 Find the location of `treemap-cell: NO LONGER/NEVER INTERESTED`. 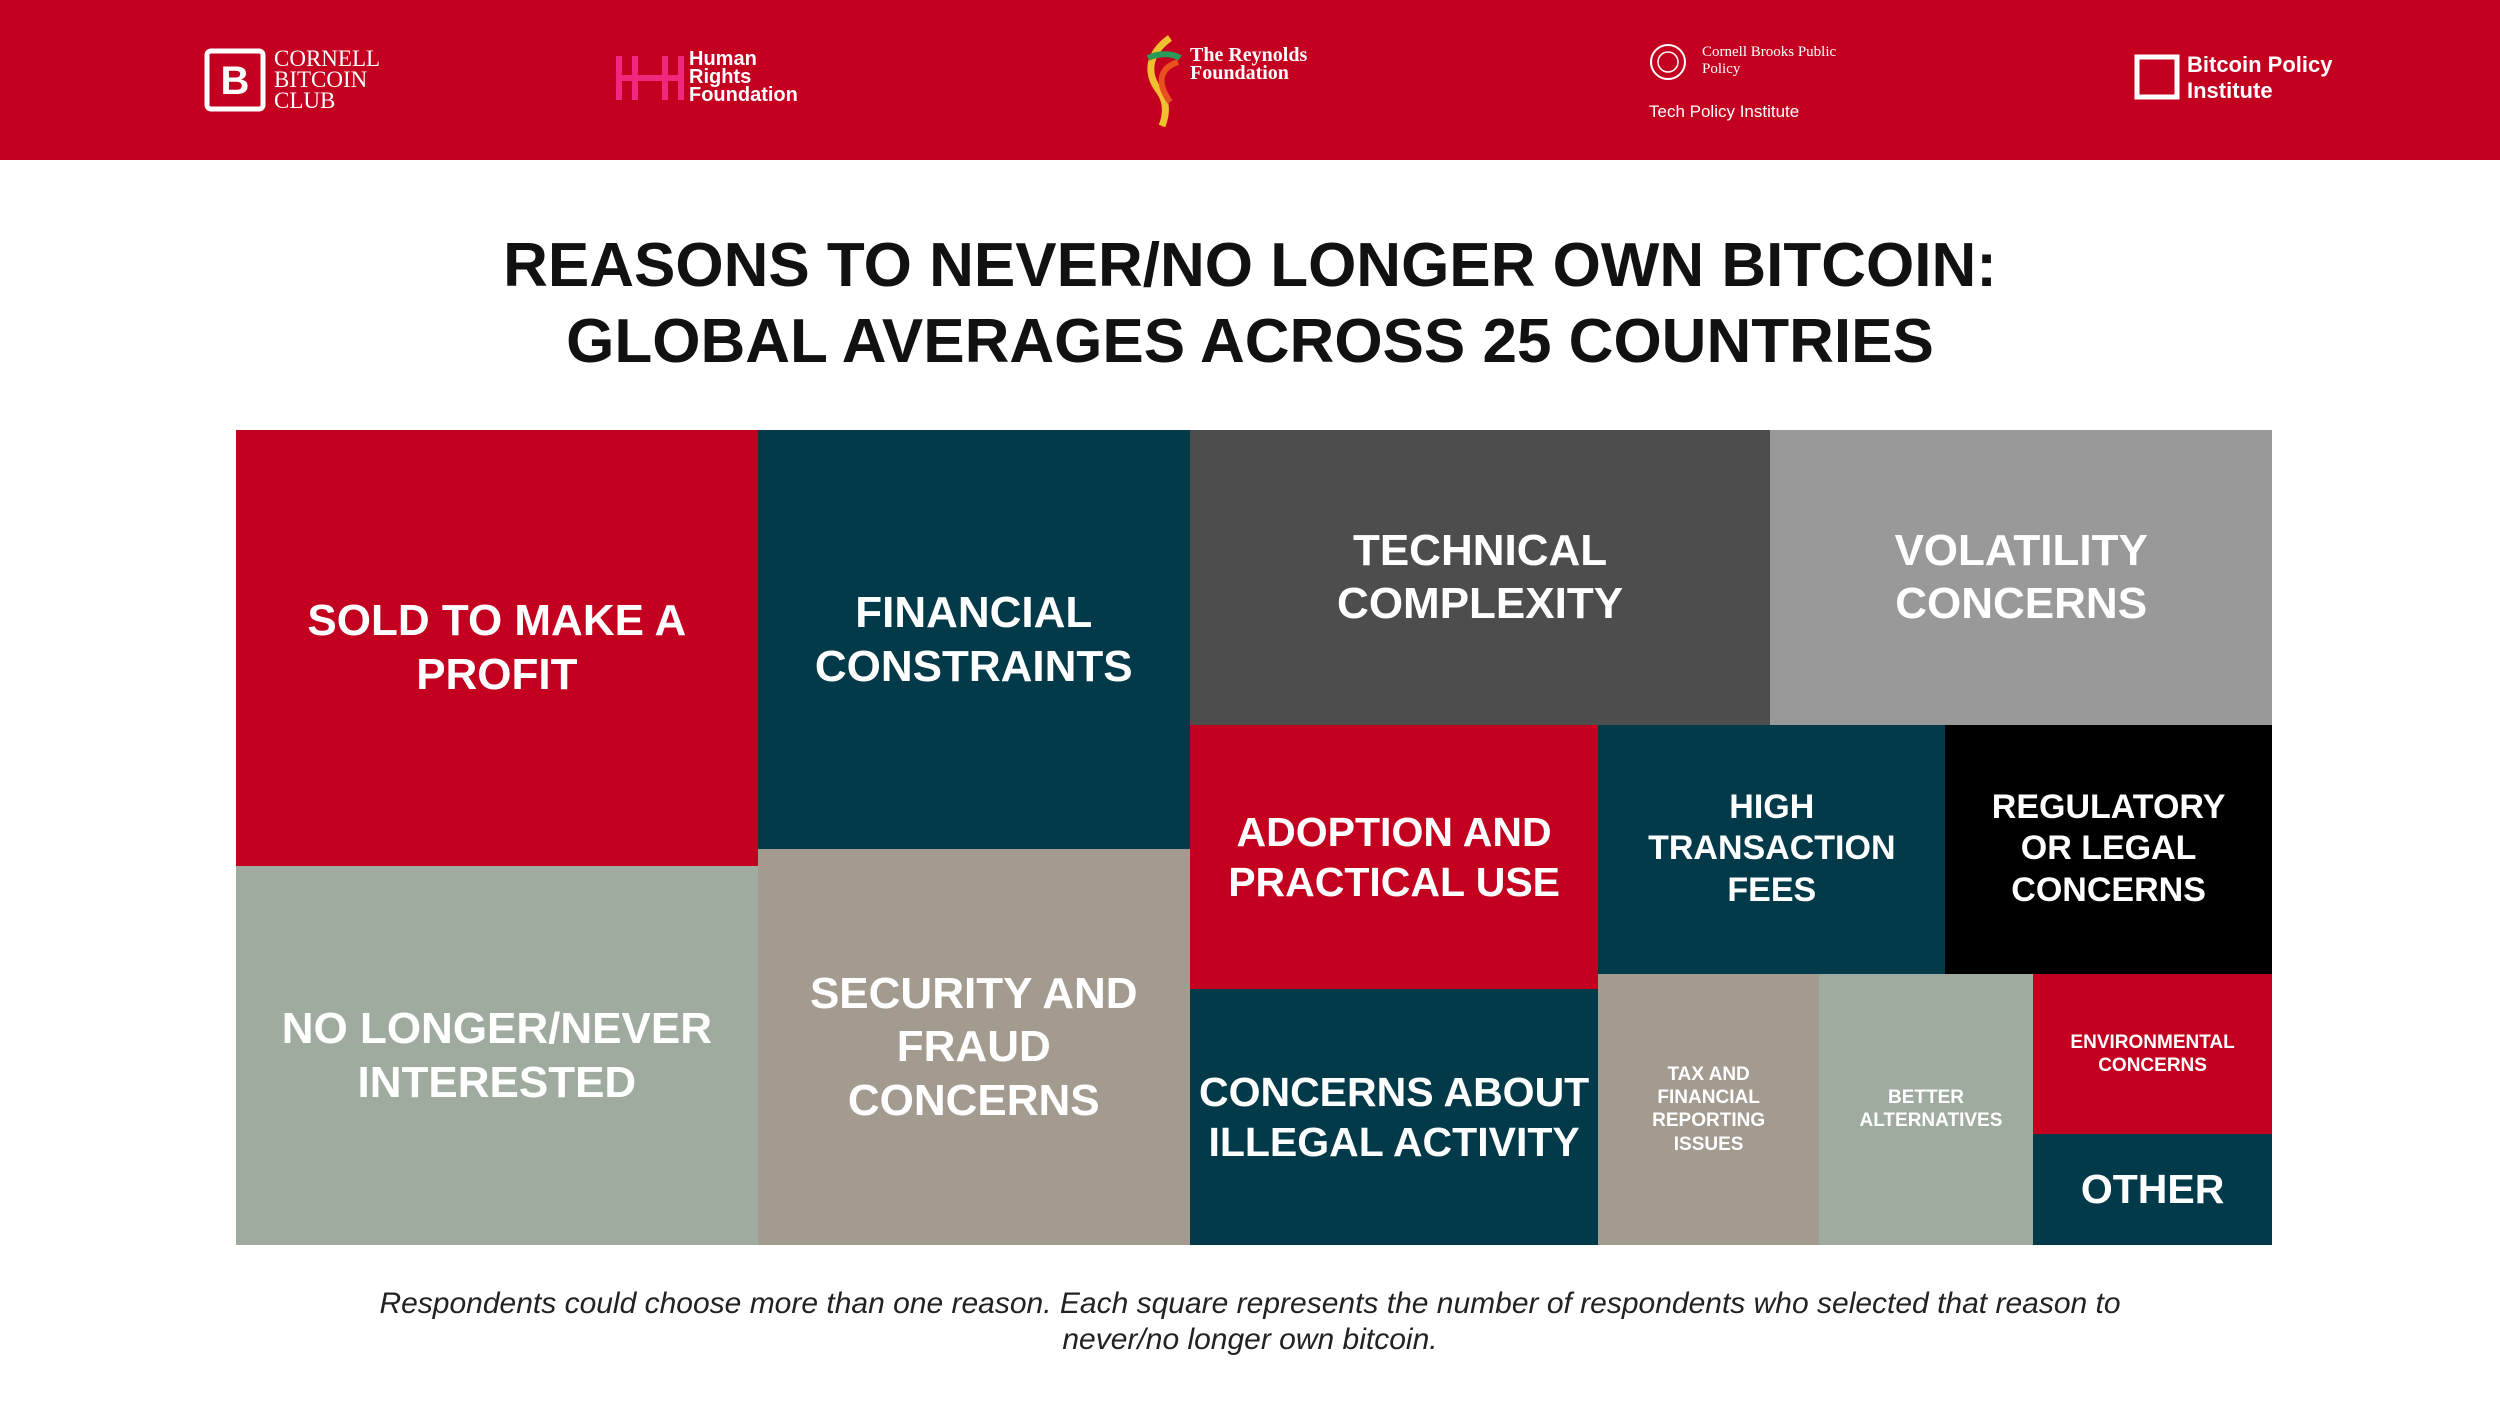

treemap-cell: NO LONGER/NEVER INTERESTED is located at coordinates (497, 1055).